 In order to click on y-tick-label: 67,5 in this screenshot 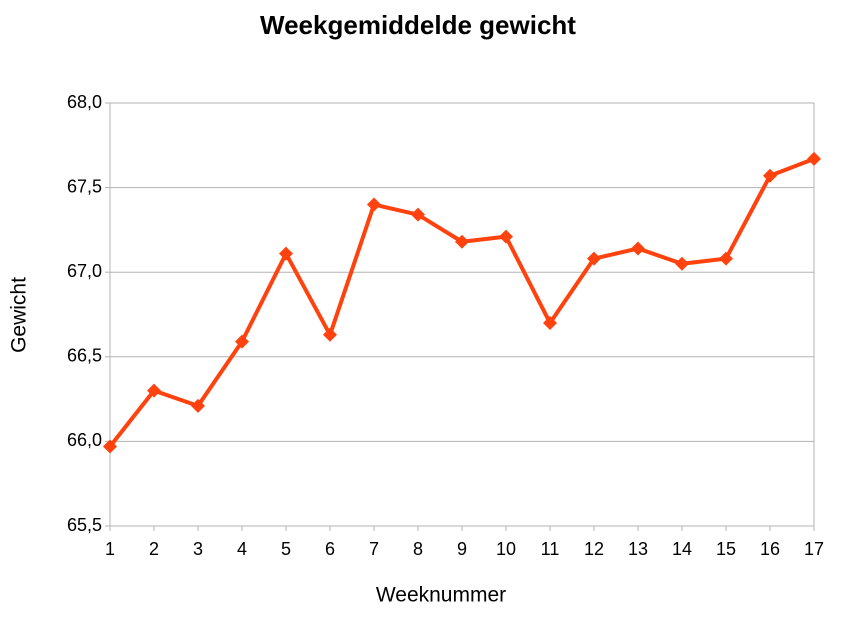, I will do `click(84, 186)`.